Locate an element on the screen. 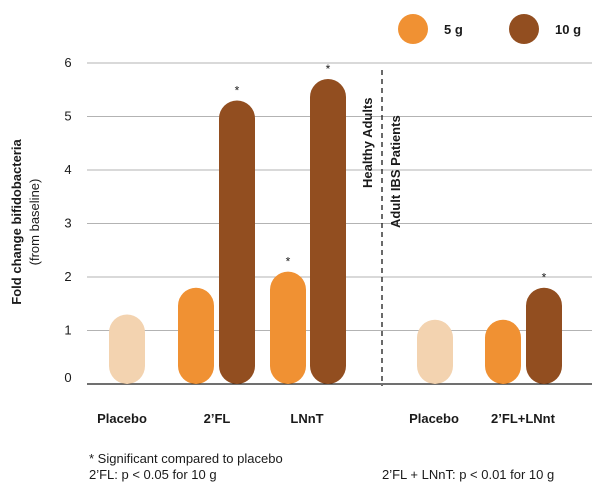 This screenshot has width=592, height=490. footnote-2fl-pvalue: 2’FL: p < 0.05 for 10 g is located at coordinates (153, 474).